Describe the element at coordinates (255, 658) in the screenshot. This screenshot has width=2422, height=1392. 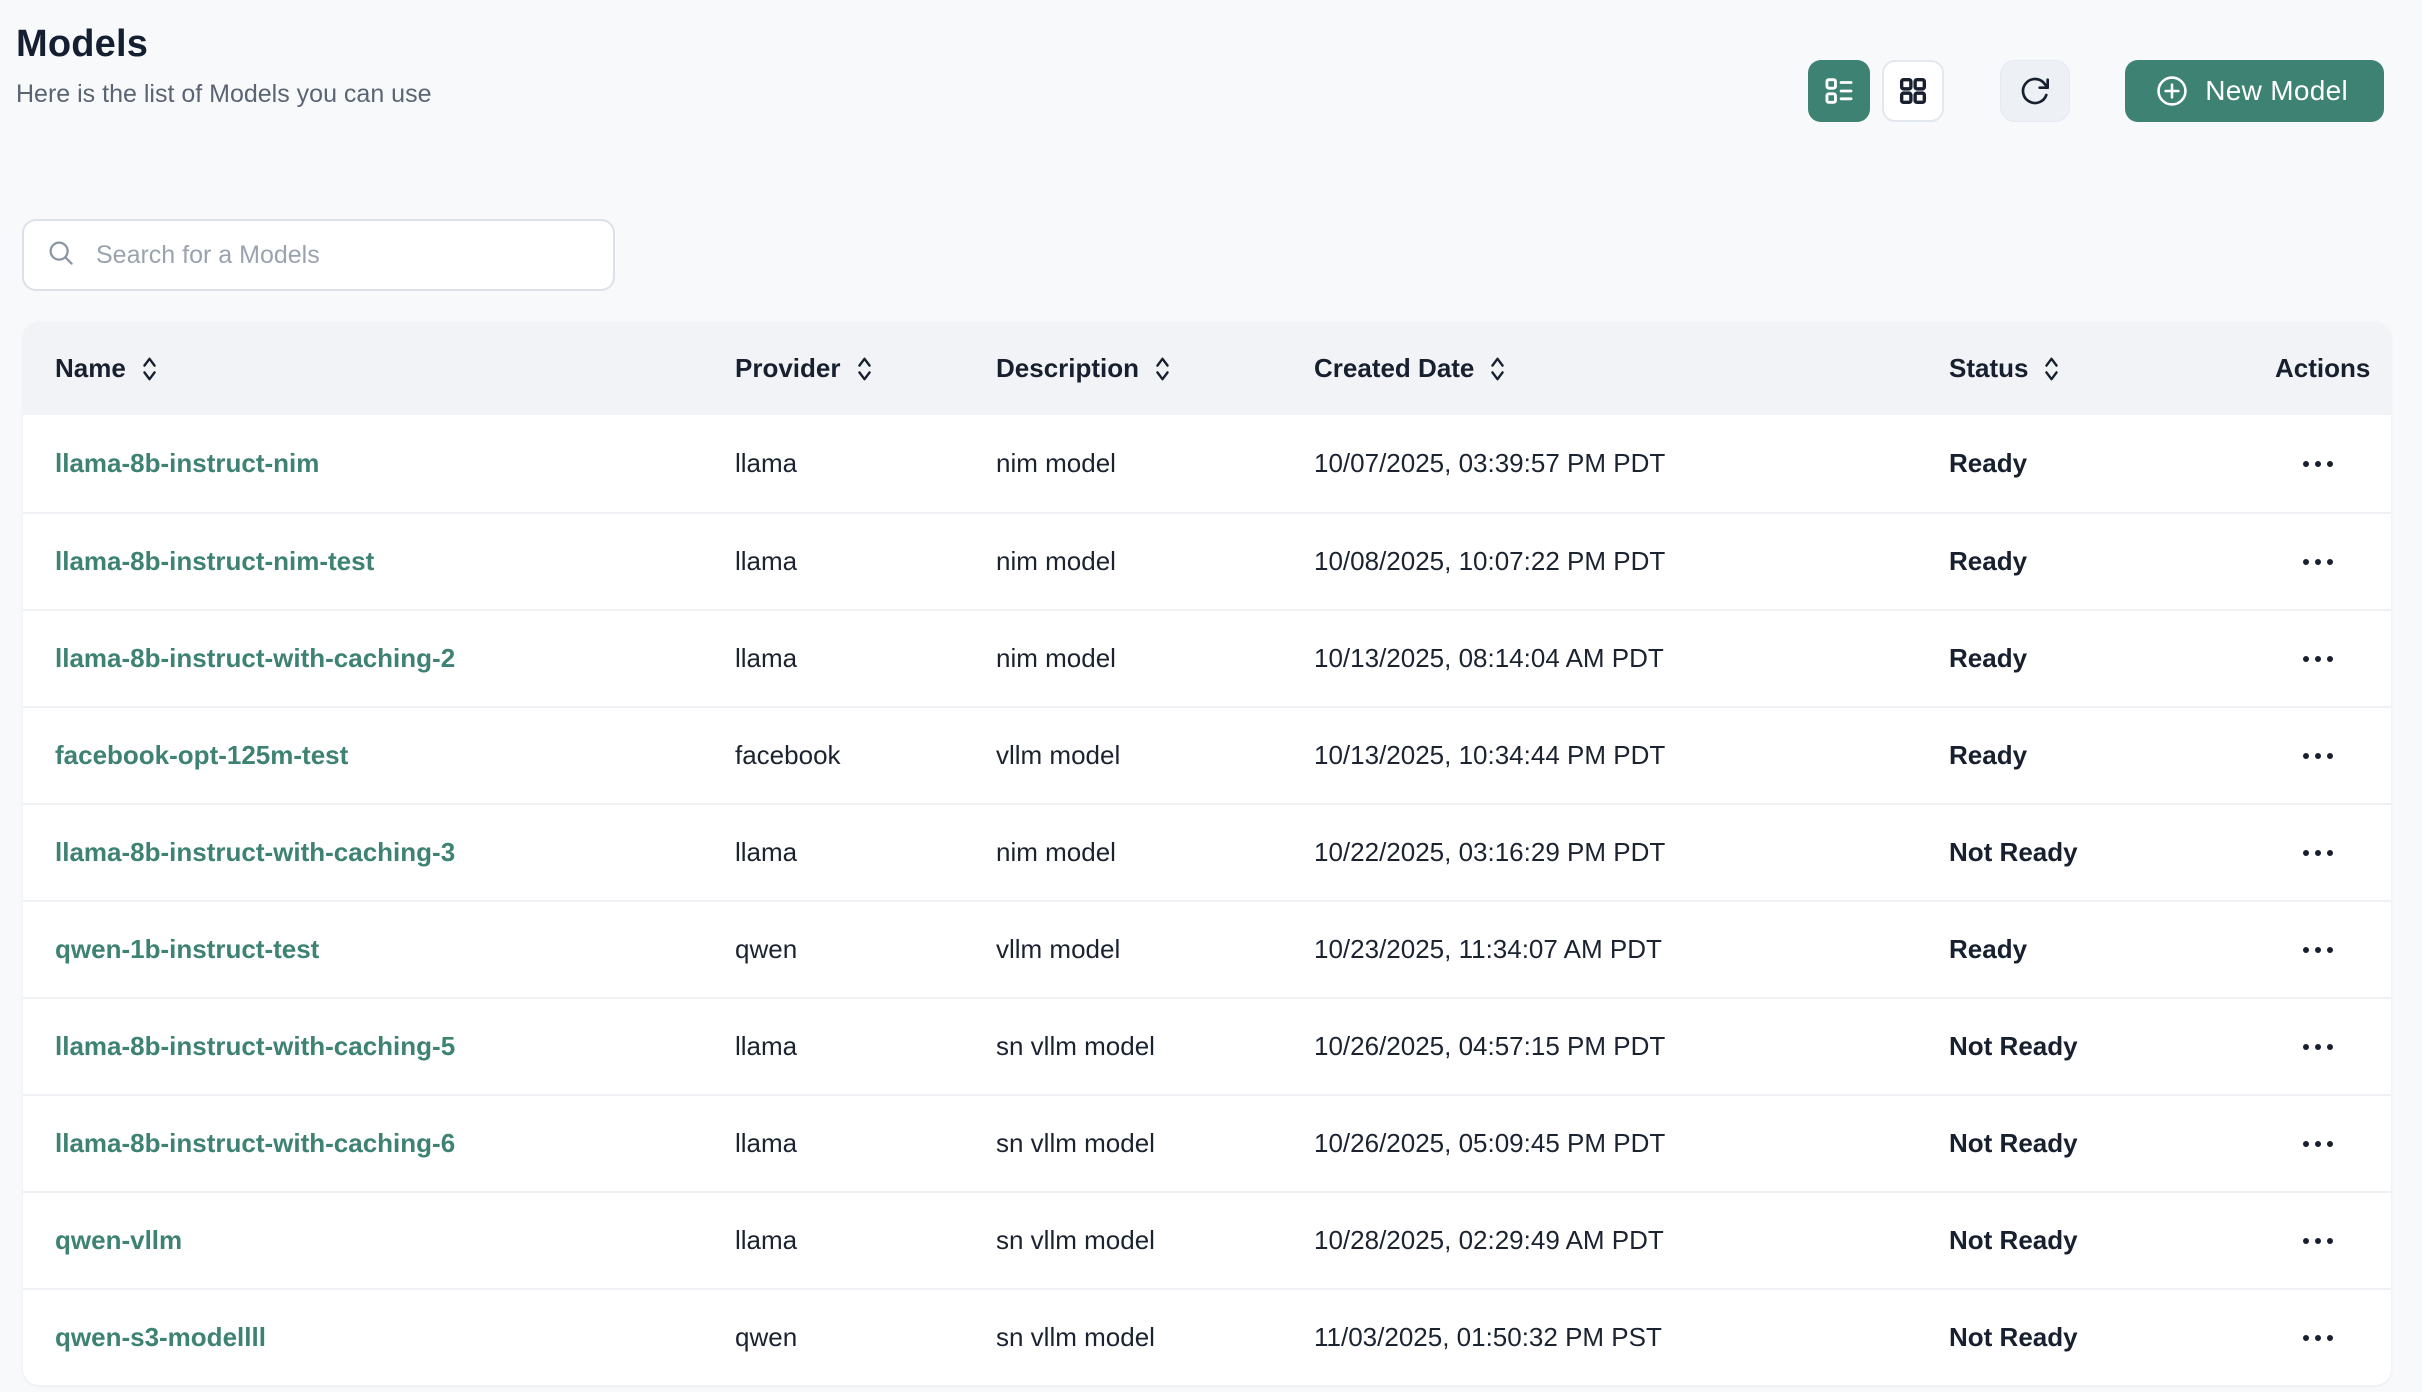
I see `model-name-link: llama-8b-instruct-with-caching-2` at that location.